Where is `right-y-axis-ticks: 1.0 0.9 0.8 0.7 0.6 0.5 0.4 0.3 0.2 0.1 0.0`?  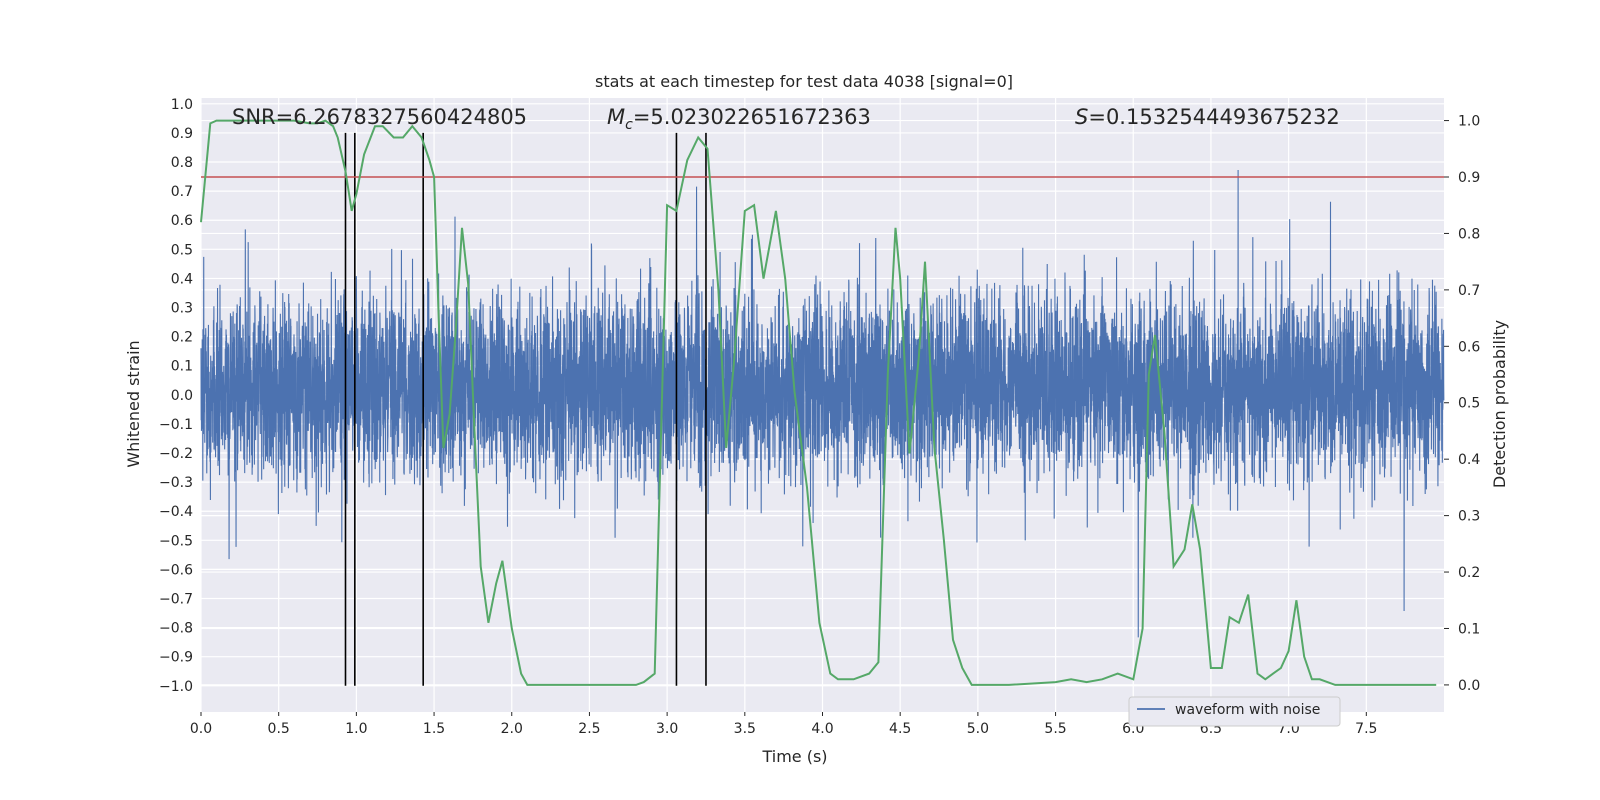 right-y-axis-ticks: 1.0 0.9 0.8 0.7 0.6 0.5 0.4 0.3 0.2 0.1 0.0 is located at coordinates (1462, 404).